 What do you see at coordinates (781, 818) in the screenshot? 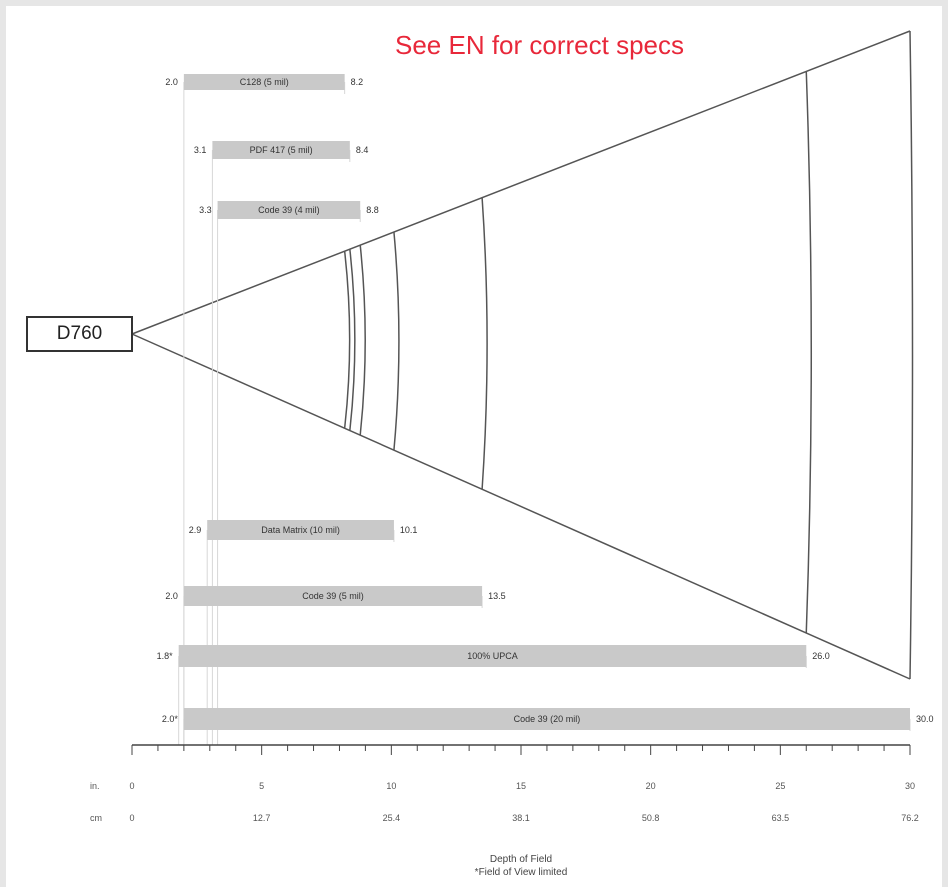
I see `cm-tick-label: 63.5` at bounding box center [781, 818].